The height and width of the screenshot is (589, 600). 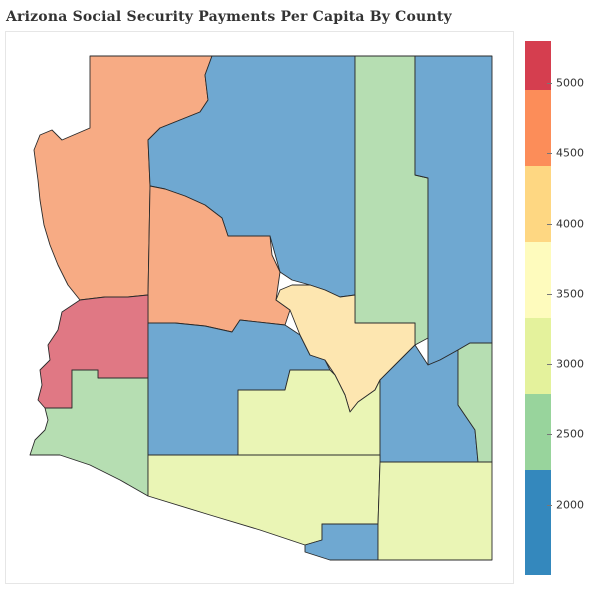 I want to click on legend-tick-label: 2500, so click(x=570, y=434).